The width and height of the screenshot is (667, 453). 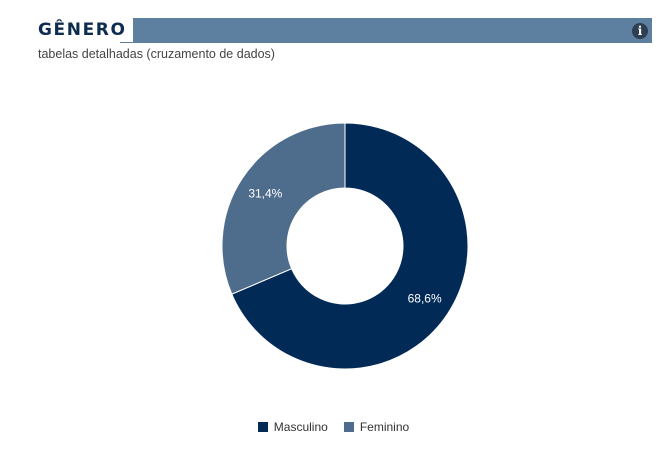 What do you see at coordinates (386, 30) in the screenshot?
I see `header-bar: i` at bounding box center [386, 30].